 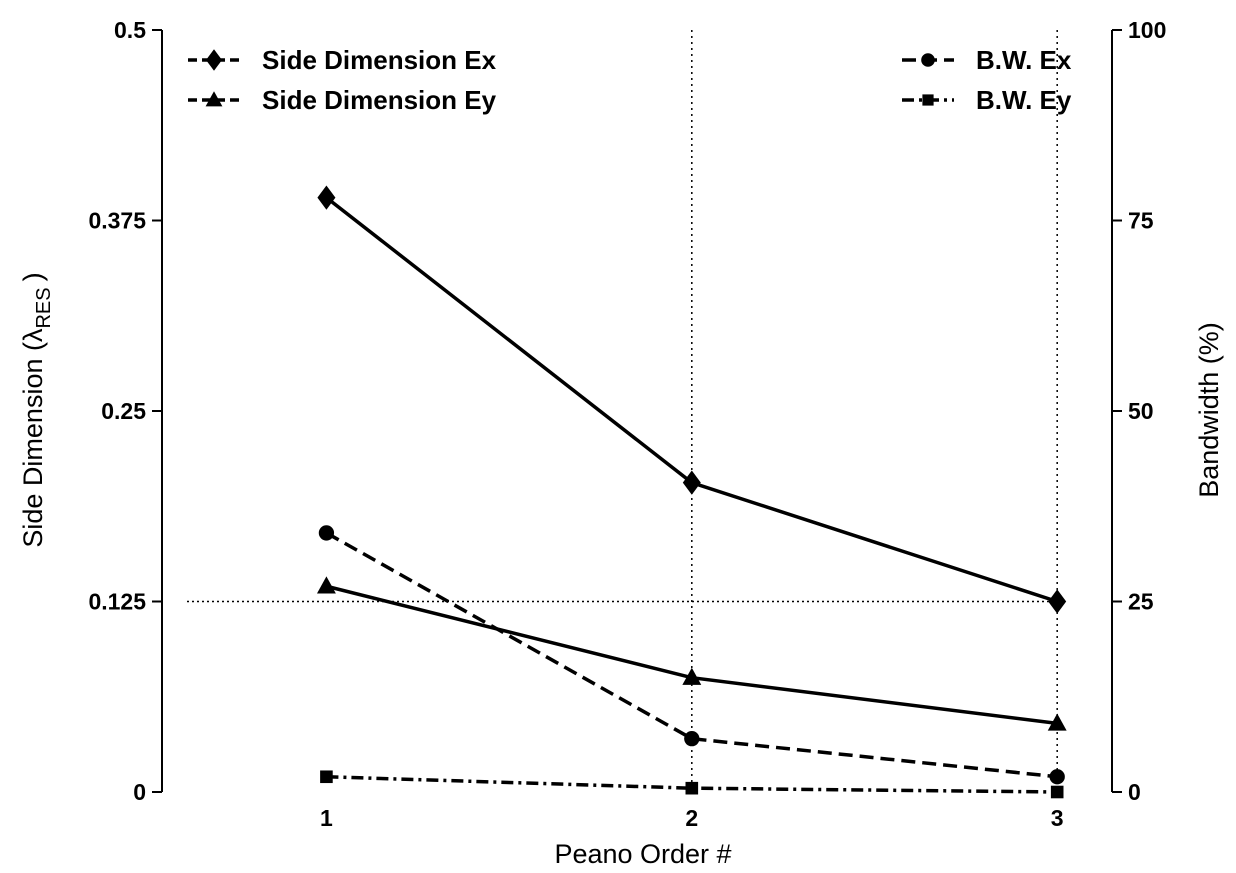 I want to click on legend-label: Side Dimension Ex, so click(x=379, y=60).